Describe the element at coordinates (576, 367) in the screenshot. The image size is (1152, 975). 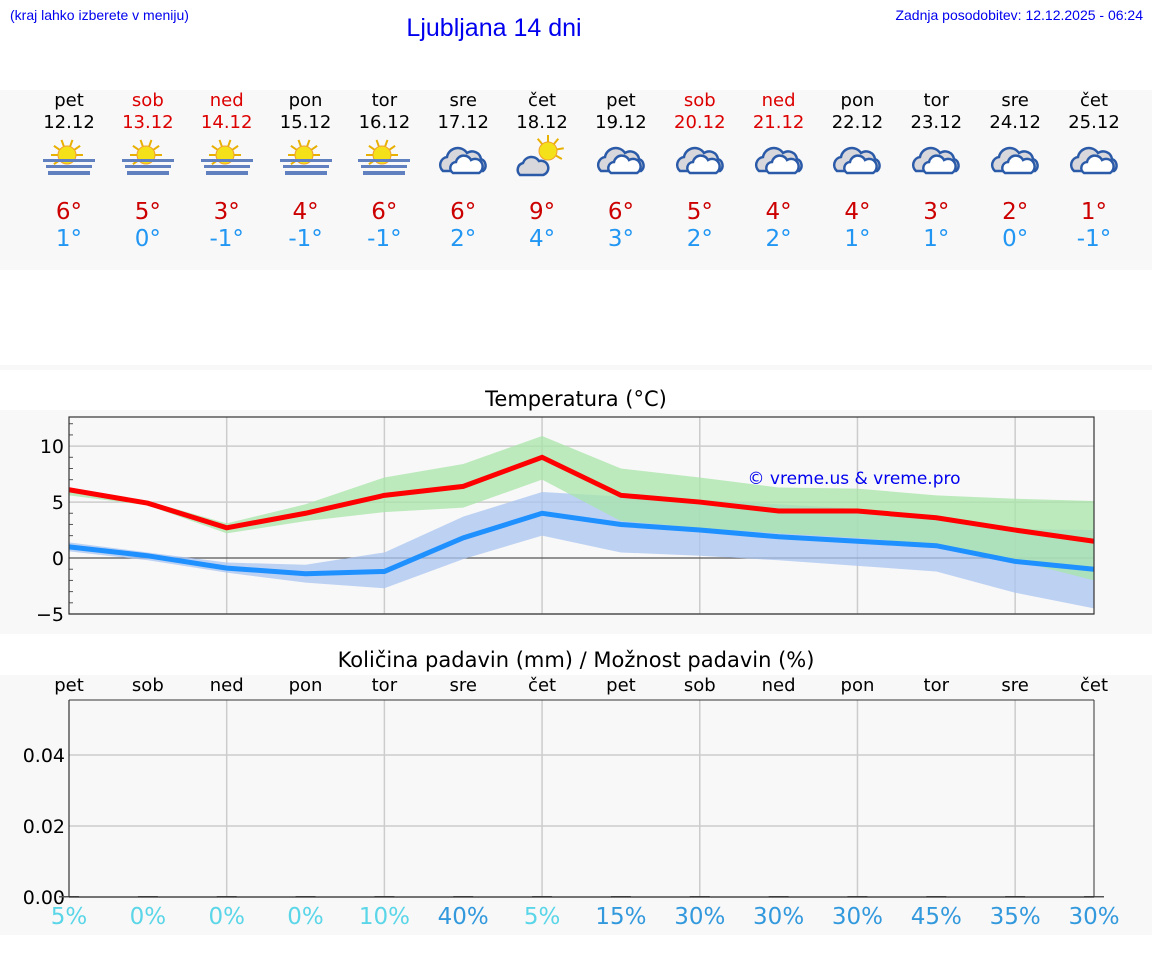
I see `divider` at that location.